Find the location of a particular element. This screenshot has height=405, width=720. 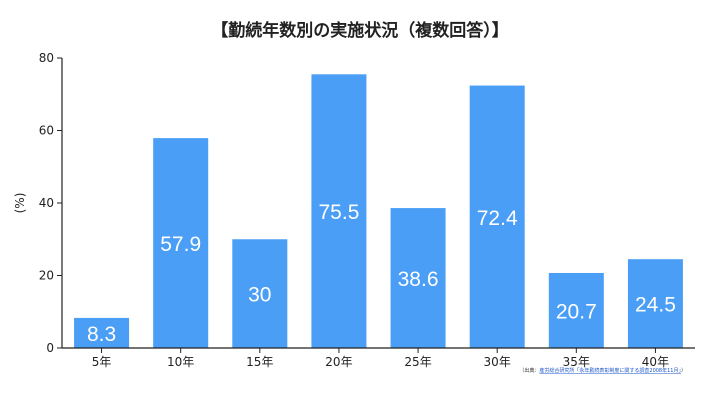

bar-35年 is located at coordinates (576, 310).